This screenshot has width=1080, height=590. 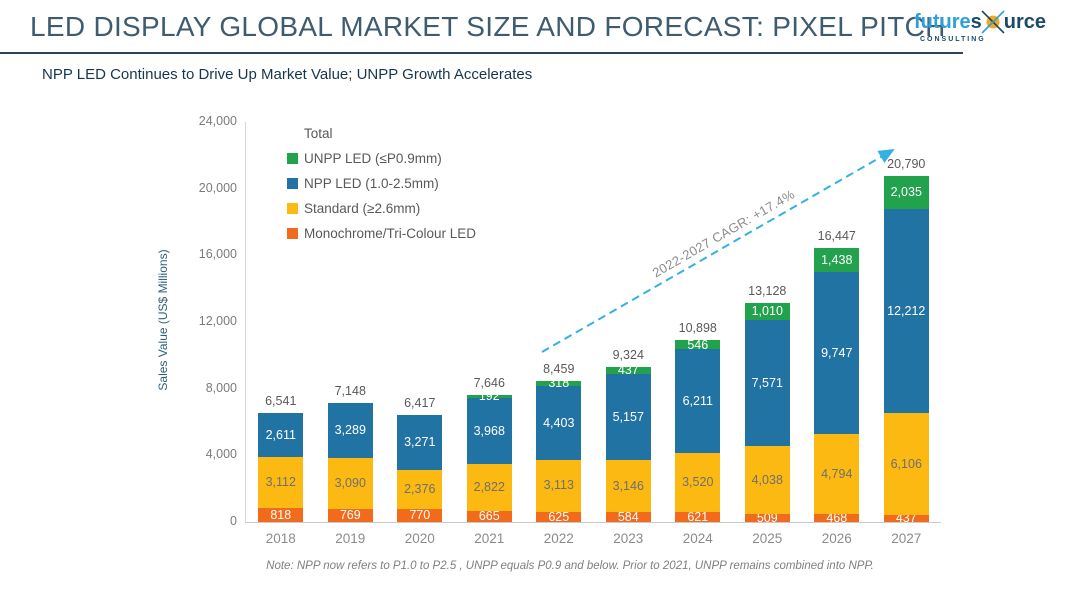 What do you see at coordinates (490, 334) in the screenshot?
I see `bar-group: 665 2,822 3,968 192 7,646 2021` at bounding box center [490, 334].